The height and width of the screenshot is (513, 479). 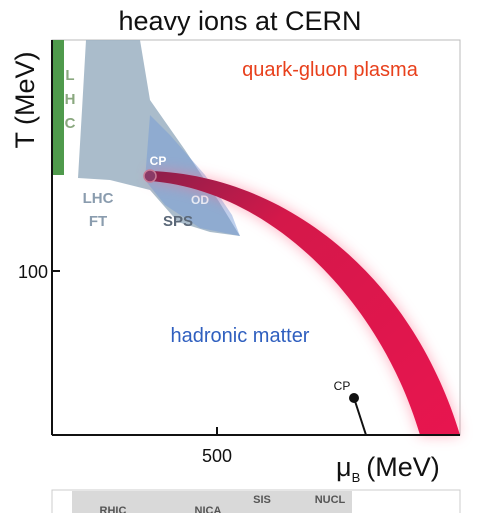 I want to click on y-axis-label: T (MeV), so click(x=25, y=99).